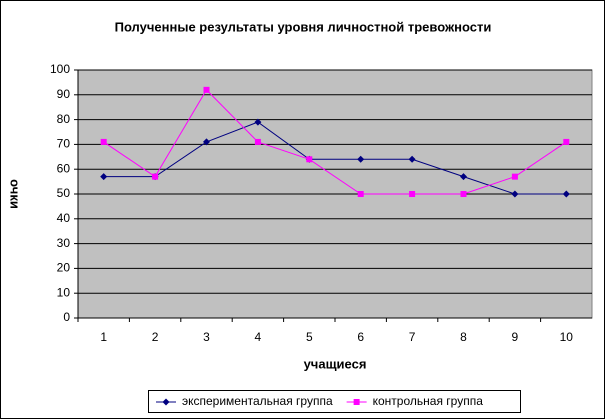 The image size is (606, 420). I want to click on x-tick-label: 5, so click(309, 337).